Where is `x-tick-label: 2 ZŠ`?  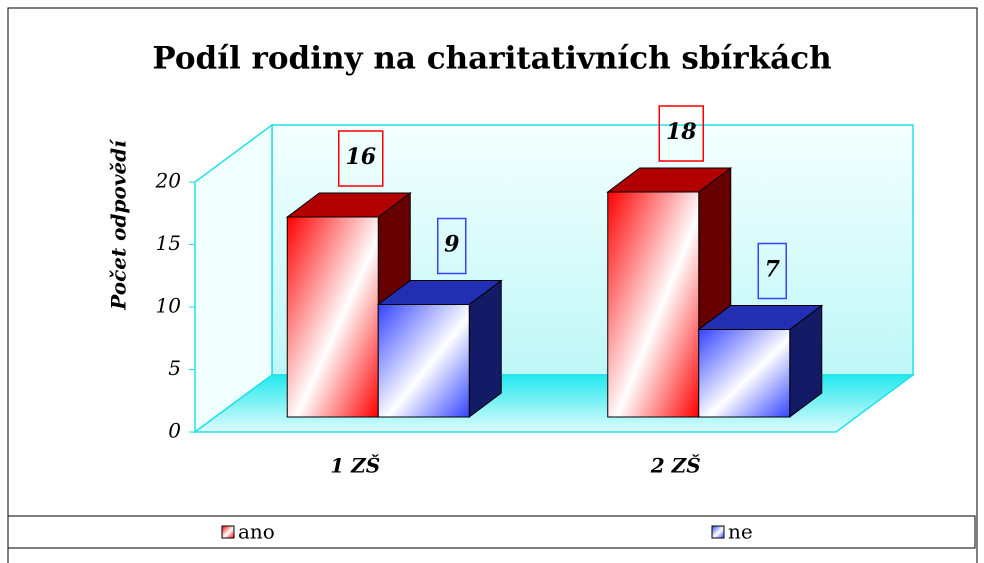
x-tick-label: 2 ZŠ is located at coordinates (675, 465).